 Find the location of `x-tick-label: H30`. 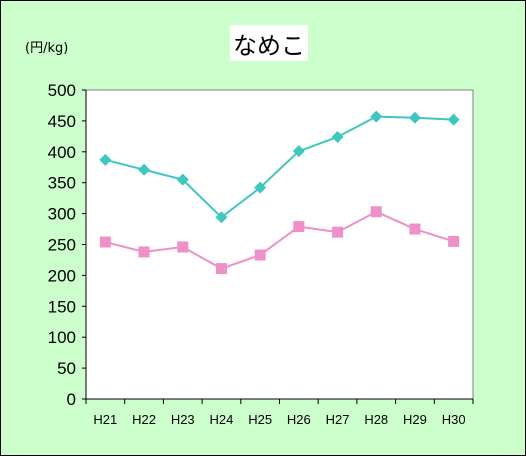

x-tick-label: H30 is located at coordinates (454, 419).